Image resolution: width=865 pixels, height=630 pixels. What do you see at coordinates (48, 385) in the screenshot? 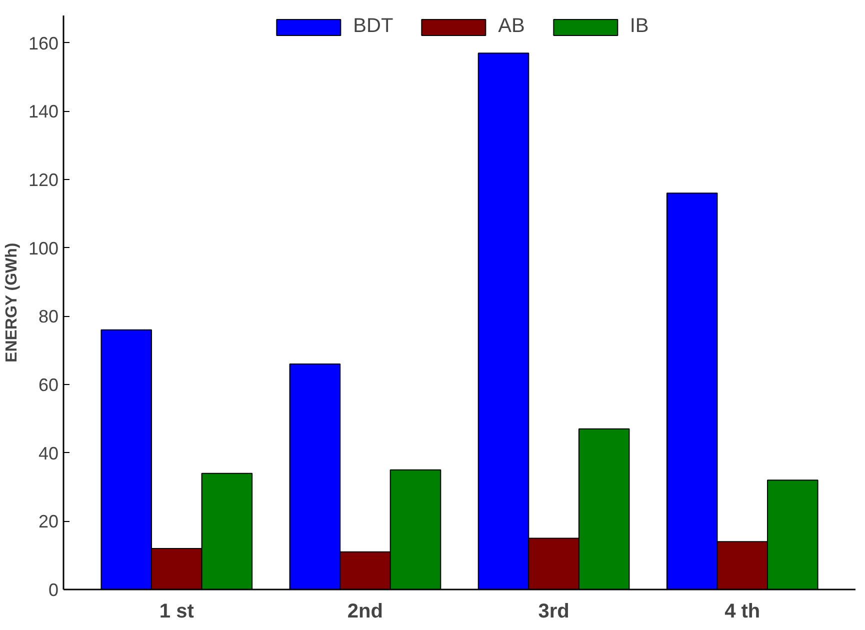
I see `y-tick-label: 60` at bounding box center [48, 385].